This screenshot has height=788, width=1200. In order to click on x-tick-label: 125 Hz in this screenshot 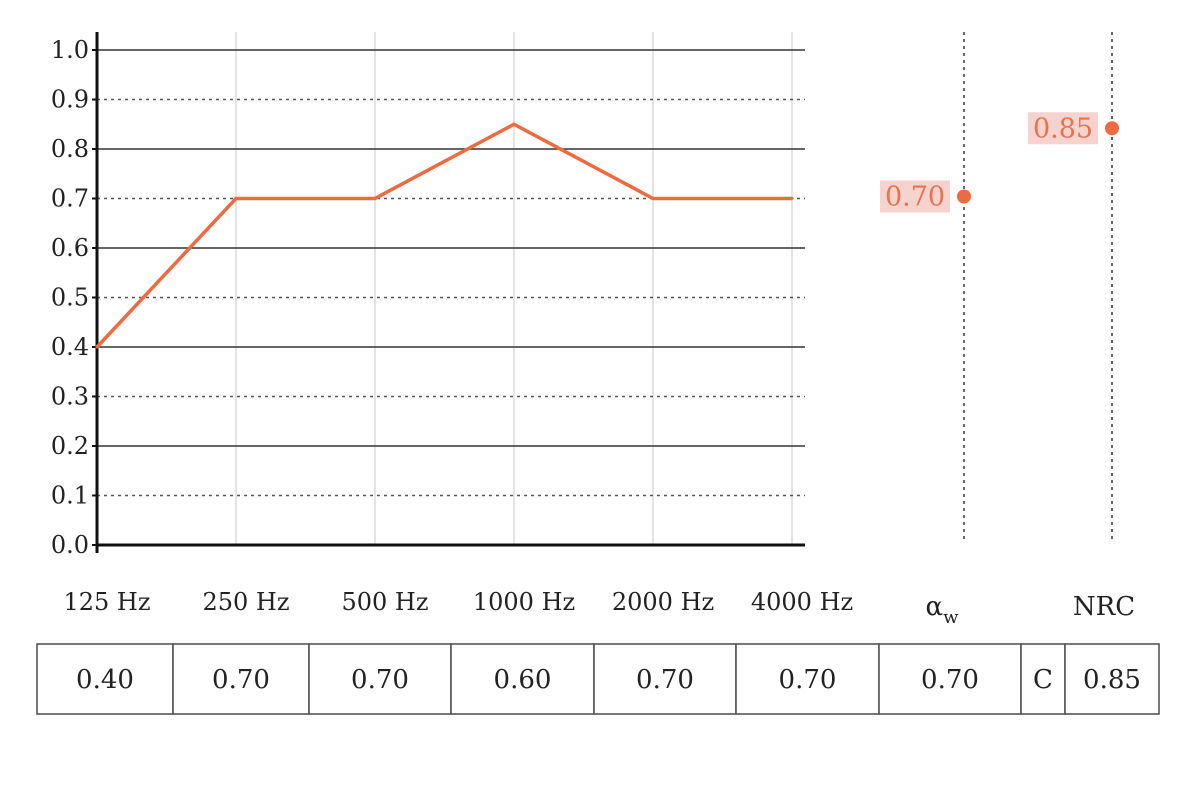, I will do `click(106, 602)`.